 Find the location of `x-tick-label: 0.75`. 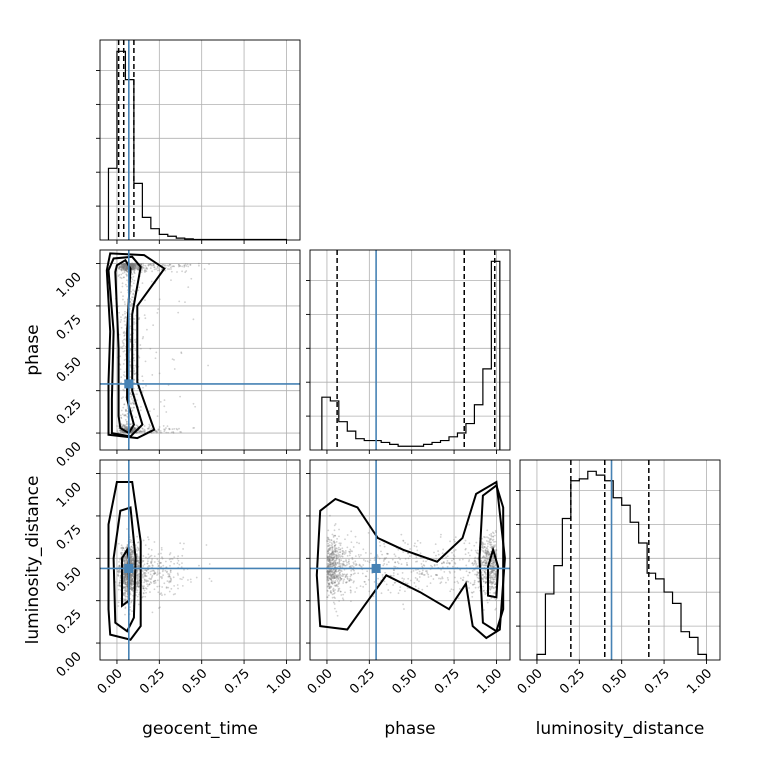

x-tick-label: 0.75 is located at coordinates (237, 681).